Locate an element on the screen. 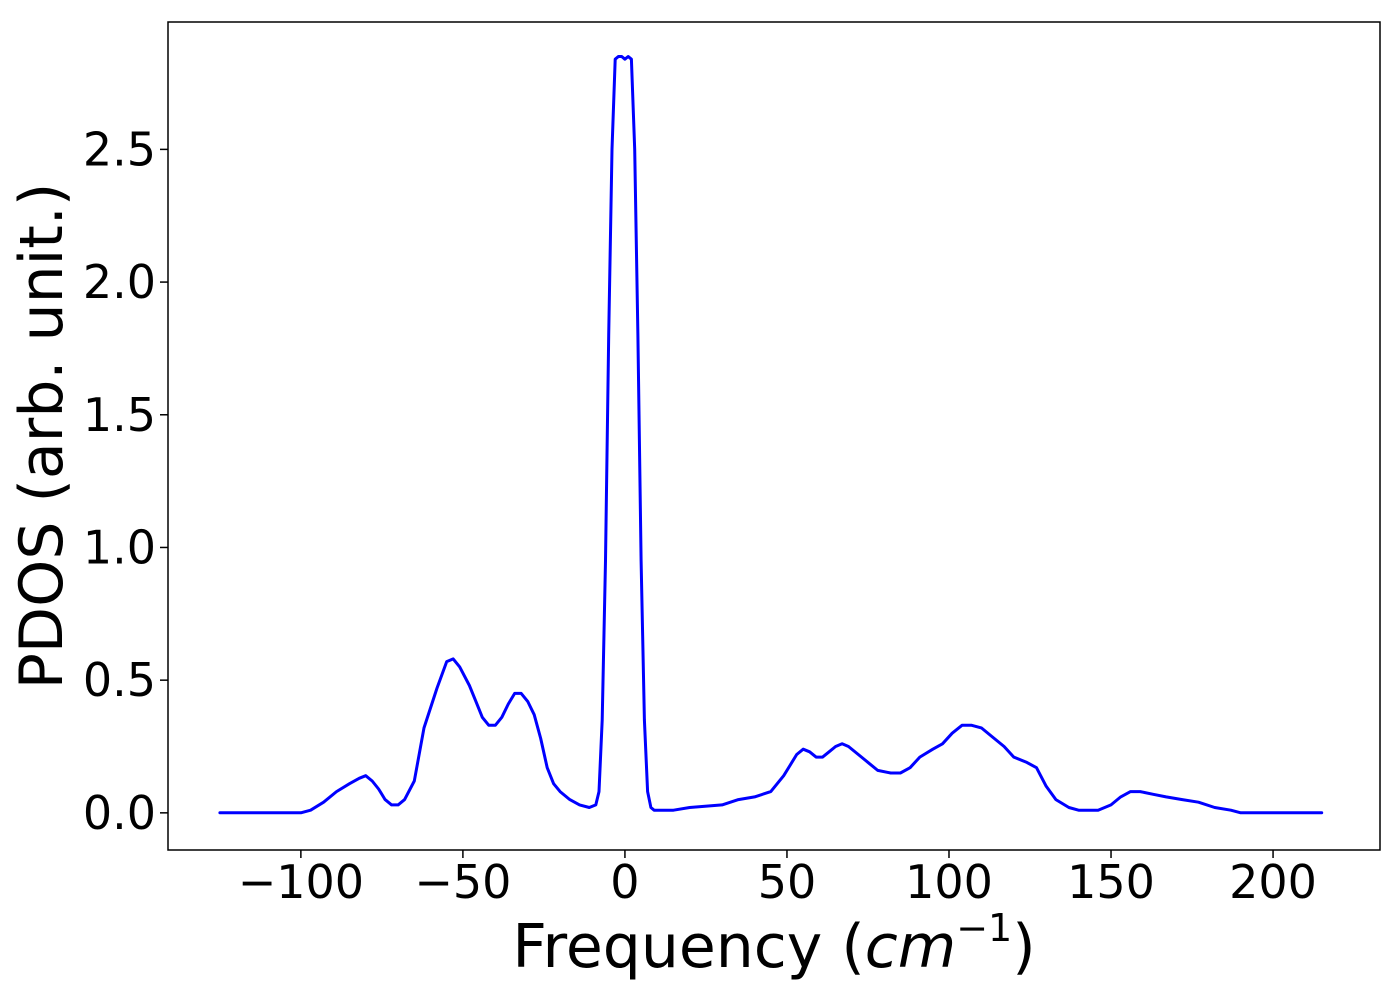  y-tick-label: 2.0 is located at coordinates (119, 282).